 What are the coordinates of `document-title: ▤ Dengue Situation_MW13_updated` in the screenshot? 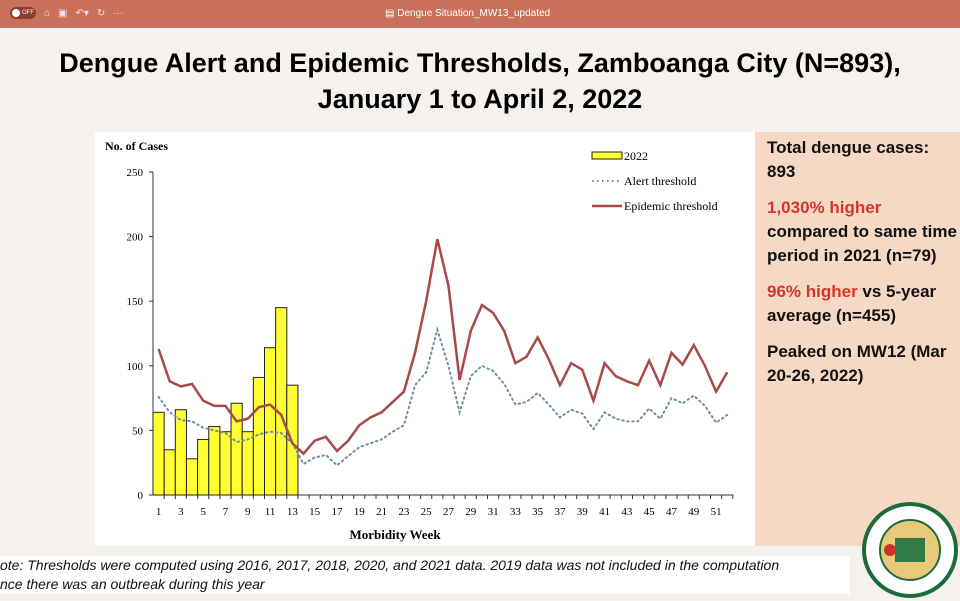 It's located at (468, 13).